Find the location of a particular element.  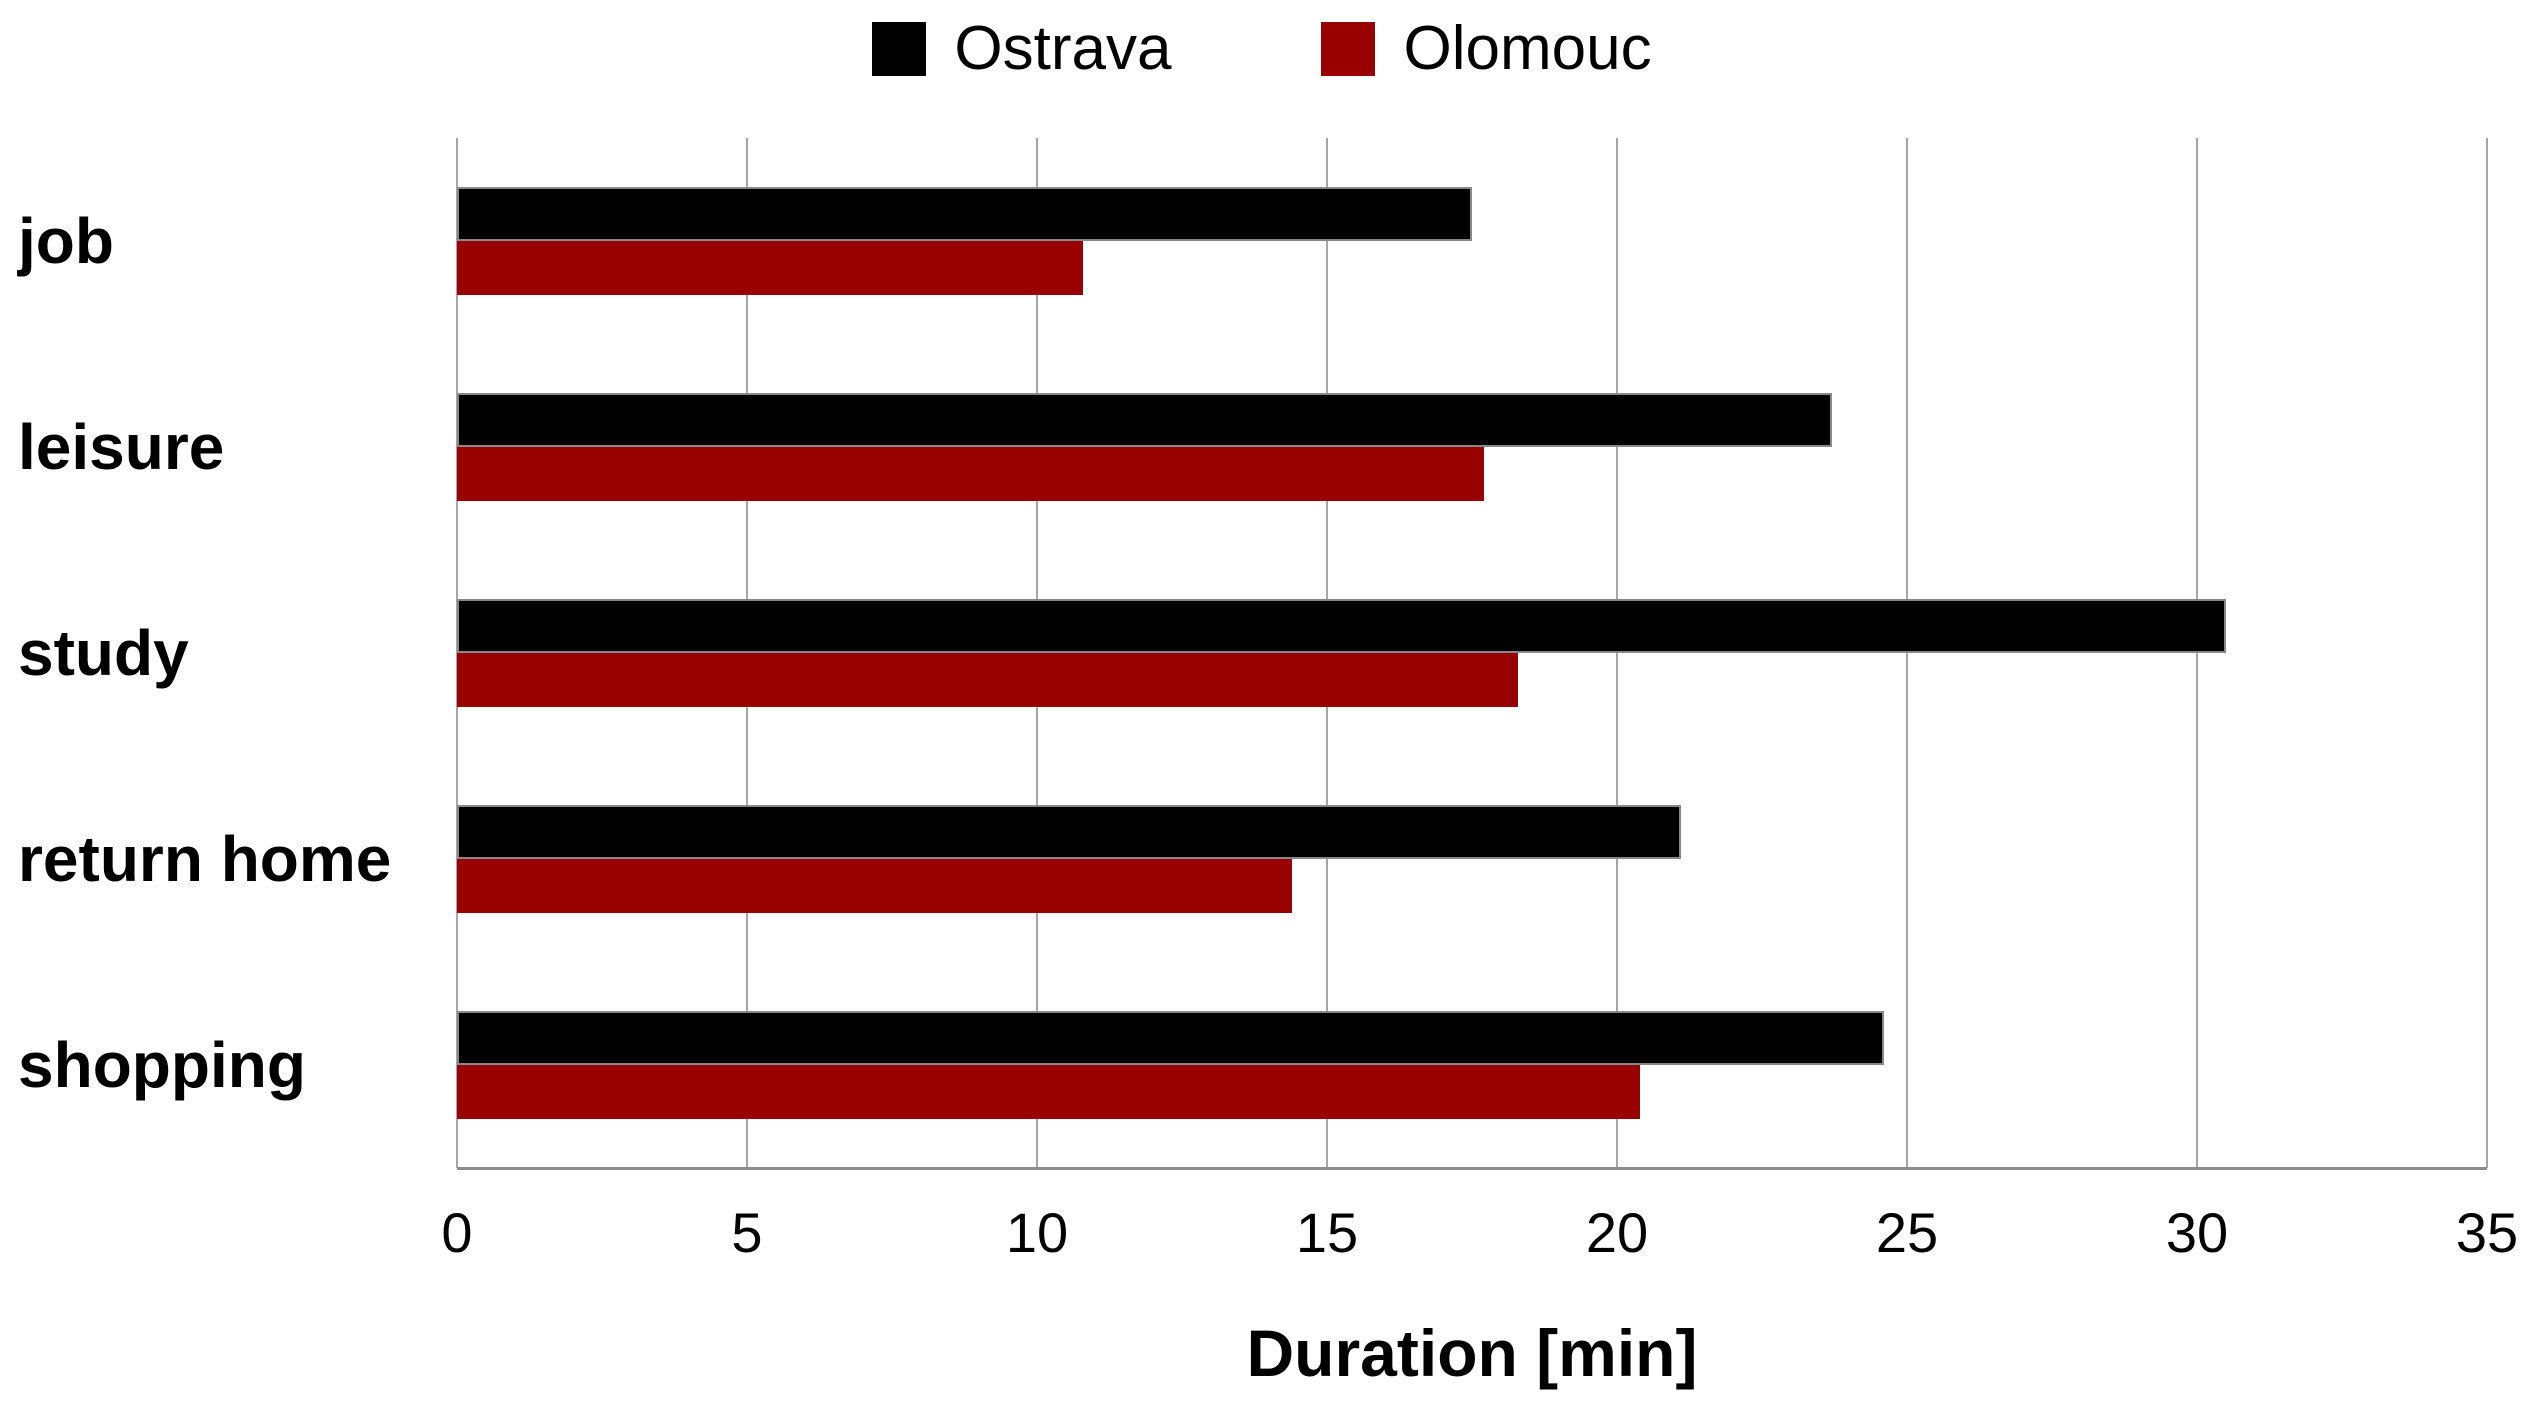

bar-band-study is located at coordinates (1472, 653).